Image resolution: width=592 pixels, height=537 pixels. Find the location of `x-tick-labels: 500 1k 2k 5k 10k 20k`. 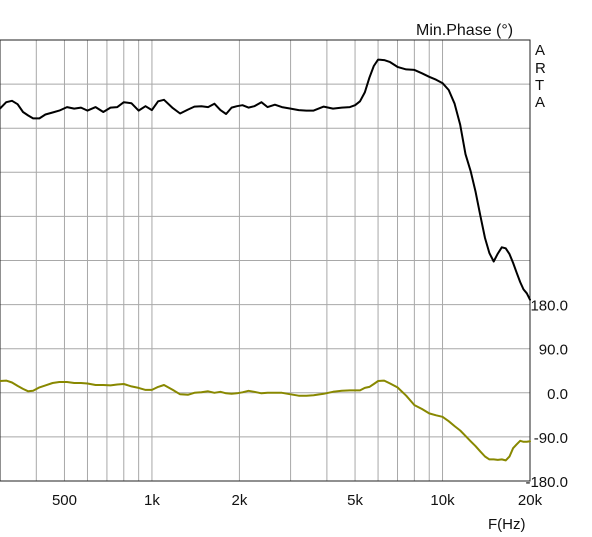

x-tick-labels: 500 1k 2k 5k 10k 20k is located at coordinates (297, 500).